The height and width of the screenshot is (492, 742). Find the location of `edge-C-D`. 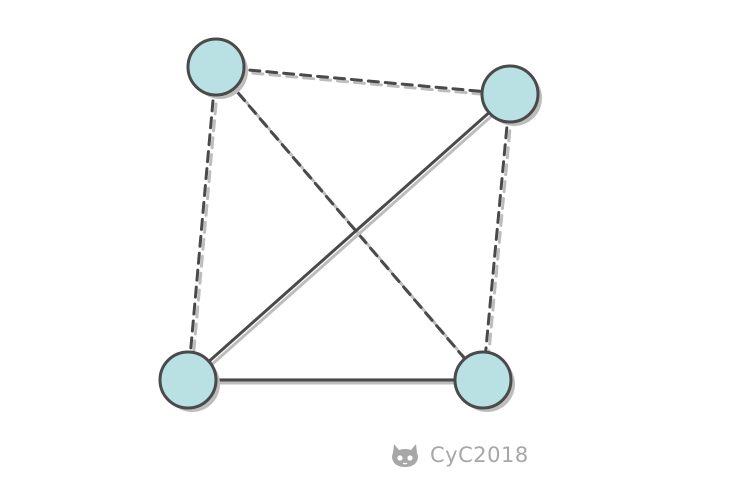

edge-C-D is located at coordinates (337, 381).